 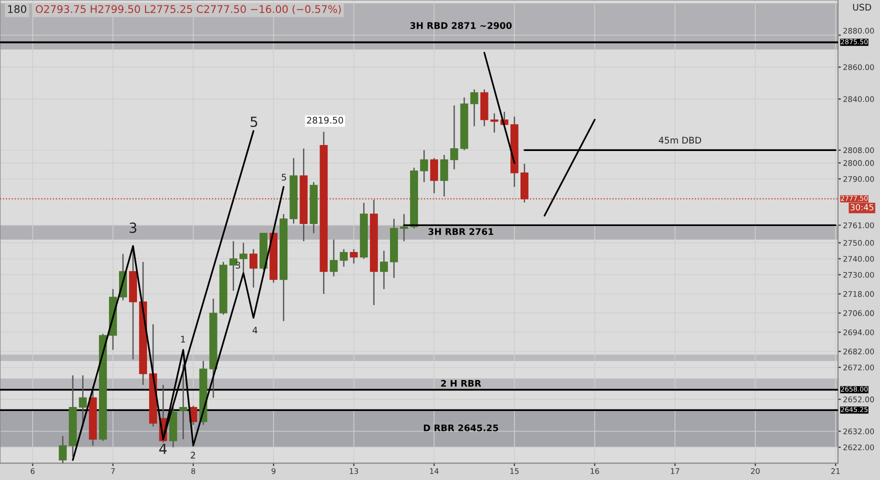 What do you see at coordinates (192, 455) in the screenshot?
I see `annotation: 2` at bounding box center [192, 455].